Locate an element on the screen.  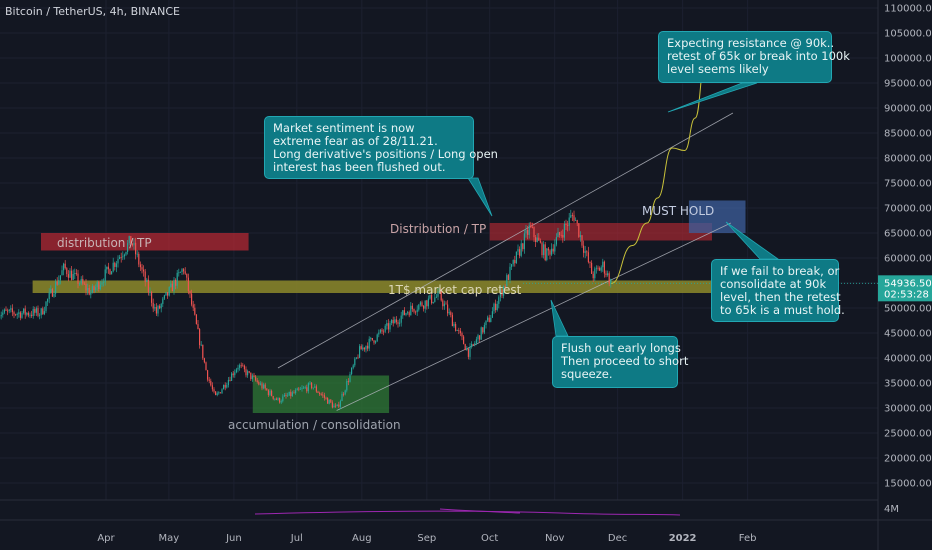
time-tick-label: Feb is located at coordinates (748, 538).